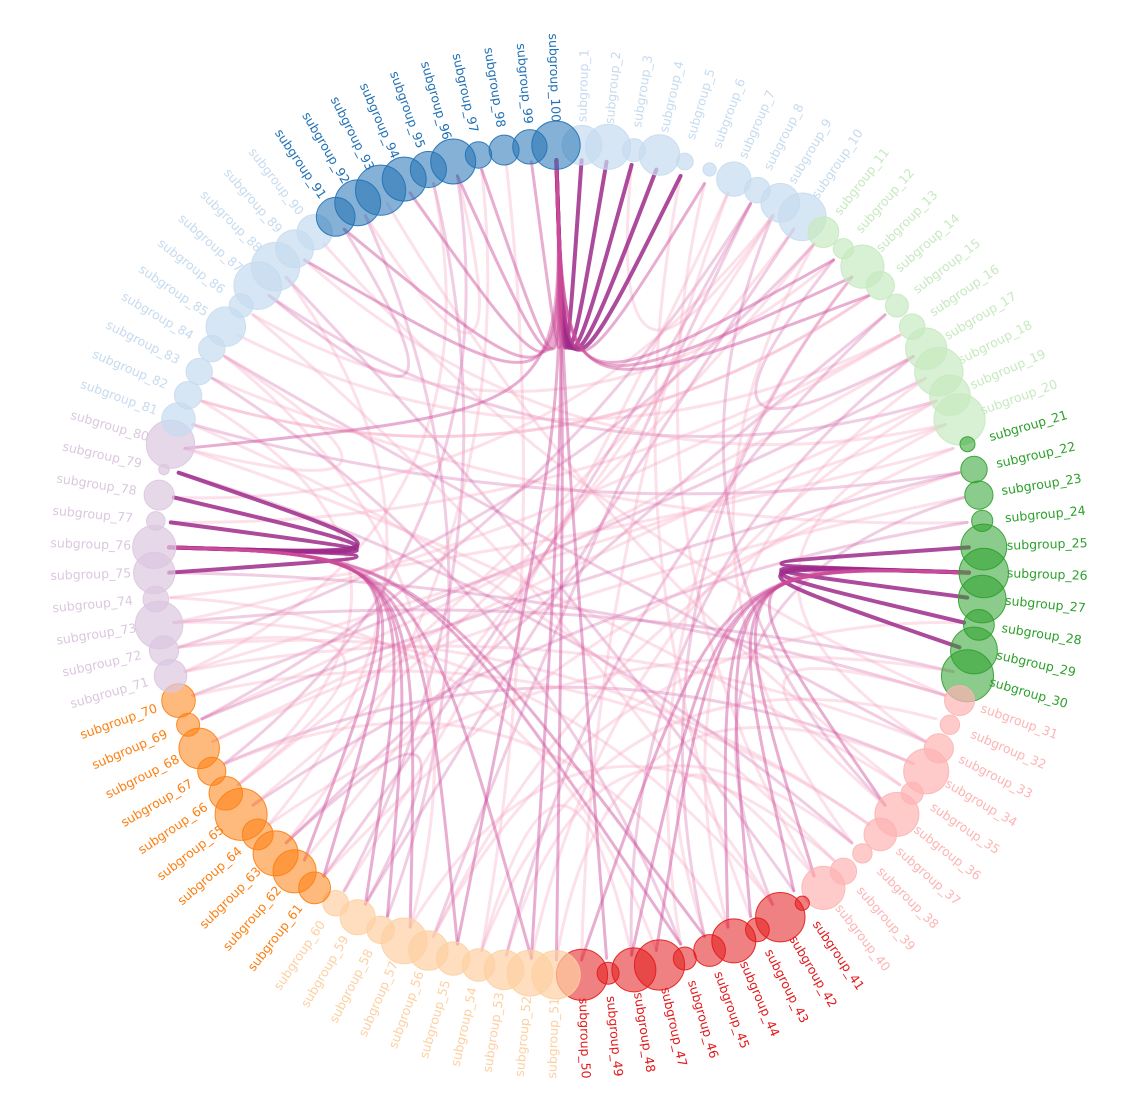 The image size is (1138, 1119). I want to click on label-subgroup_55: subgroup_55, so click(434, 1019).